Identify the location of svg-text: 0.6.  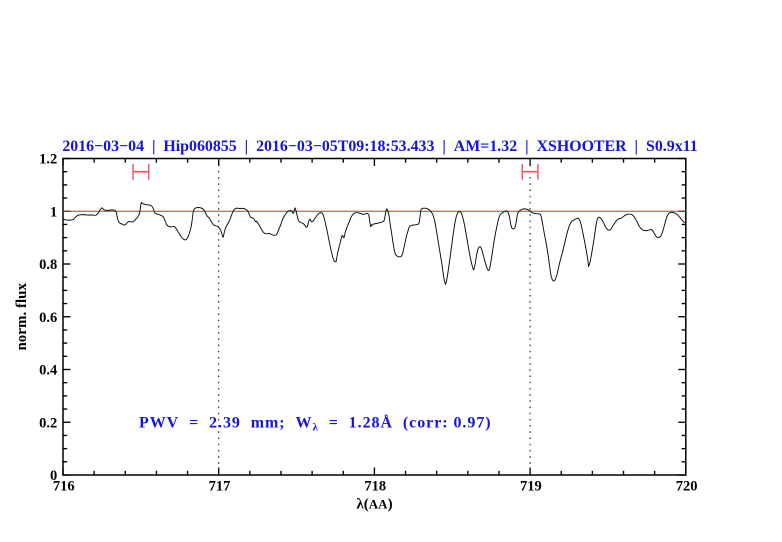
(48, 318).